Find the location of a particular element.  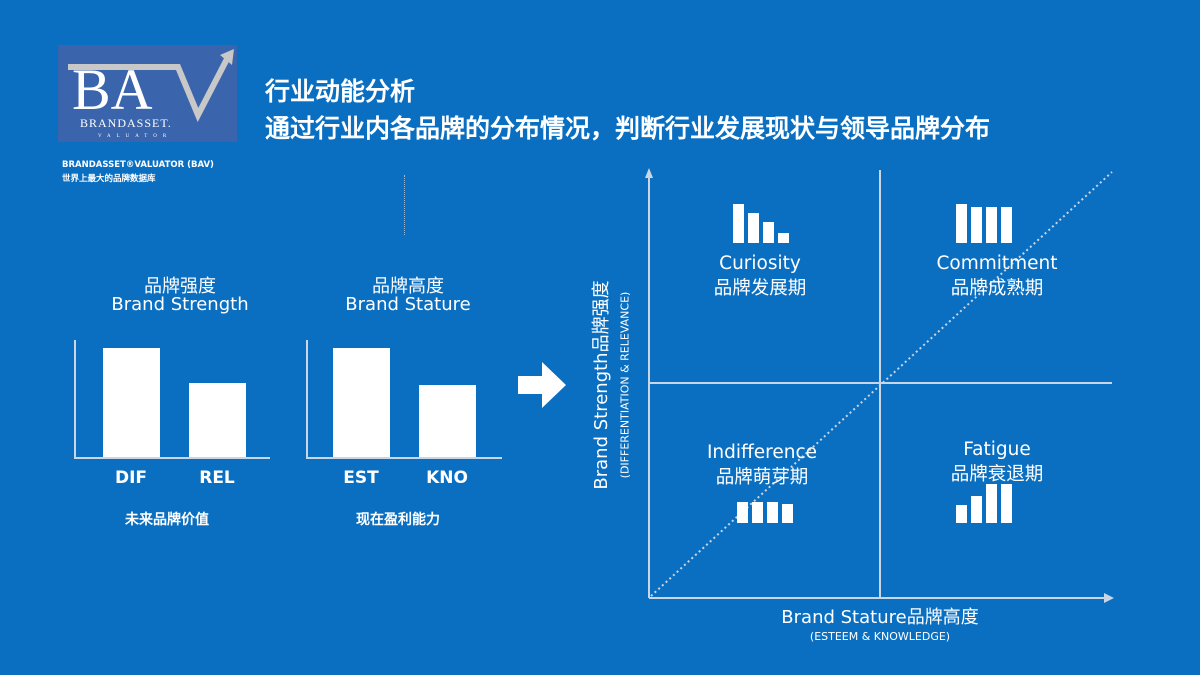

quadrant-zh: 品牌萌芽期 is located at coordinates (762, 477).